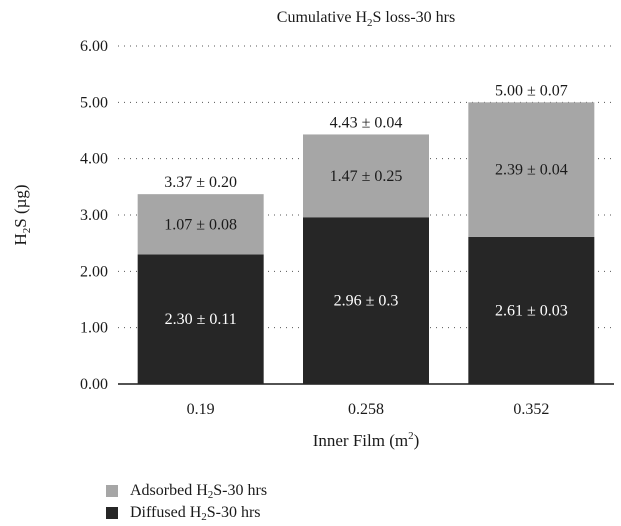  What do you see at coordinates (20, 239) in the screenshot?
I see `y-axis-label-h: H` at bounding box center [20, 239].